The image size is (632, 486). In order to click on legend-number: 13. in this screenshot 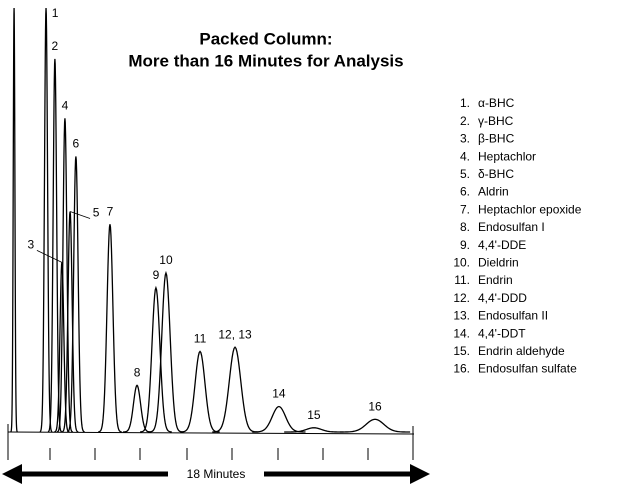, I will do `click(461, 316)`.